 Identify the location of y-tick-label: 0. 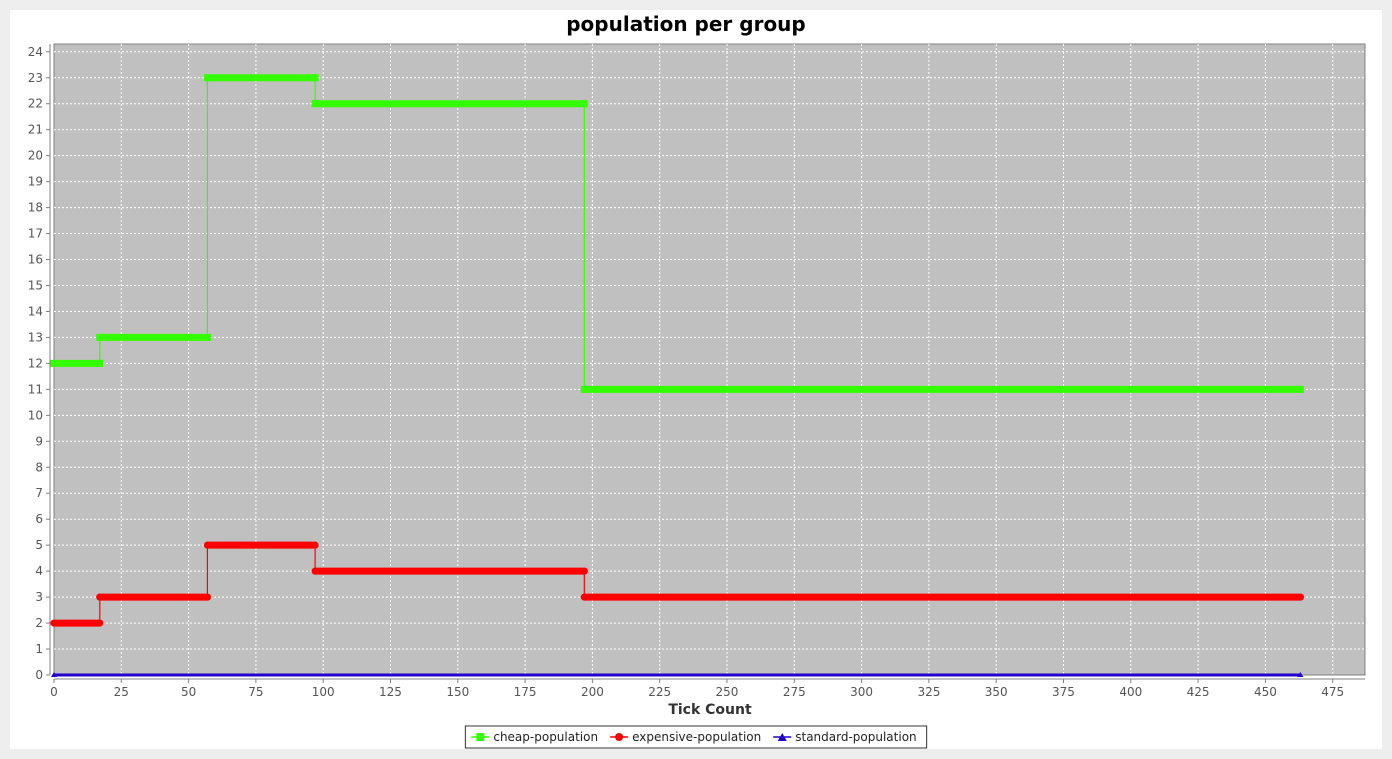
(39, 675).